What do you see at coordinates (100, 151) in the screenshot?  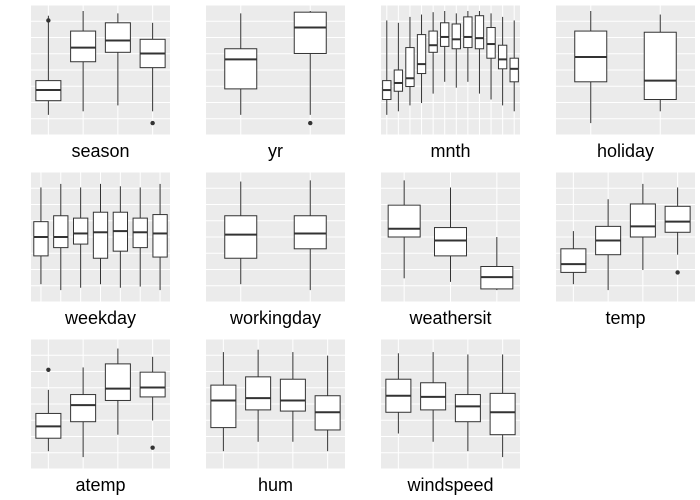 I see `panel-title-season: season` at bounding box center [100, 151].